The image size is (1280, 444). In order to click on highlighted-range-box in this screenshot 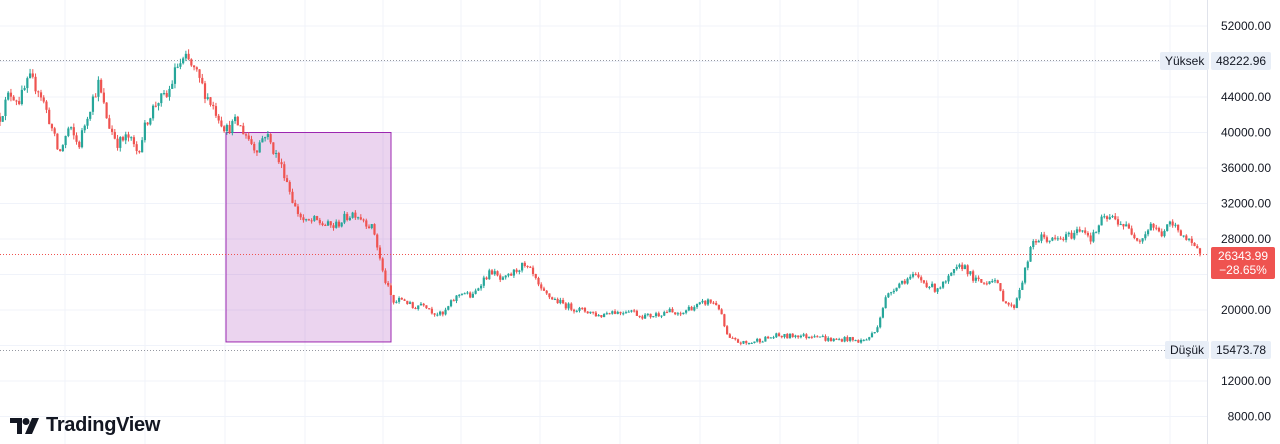, I will do `click(308, 237)`.